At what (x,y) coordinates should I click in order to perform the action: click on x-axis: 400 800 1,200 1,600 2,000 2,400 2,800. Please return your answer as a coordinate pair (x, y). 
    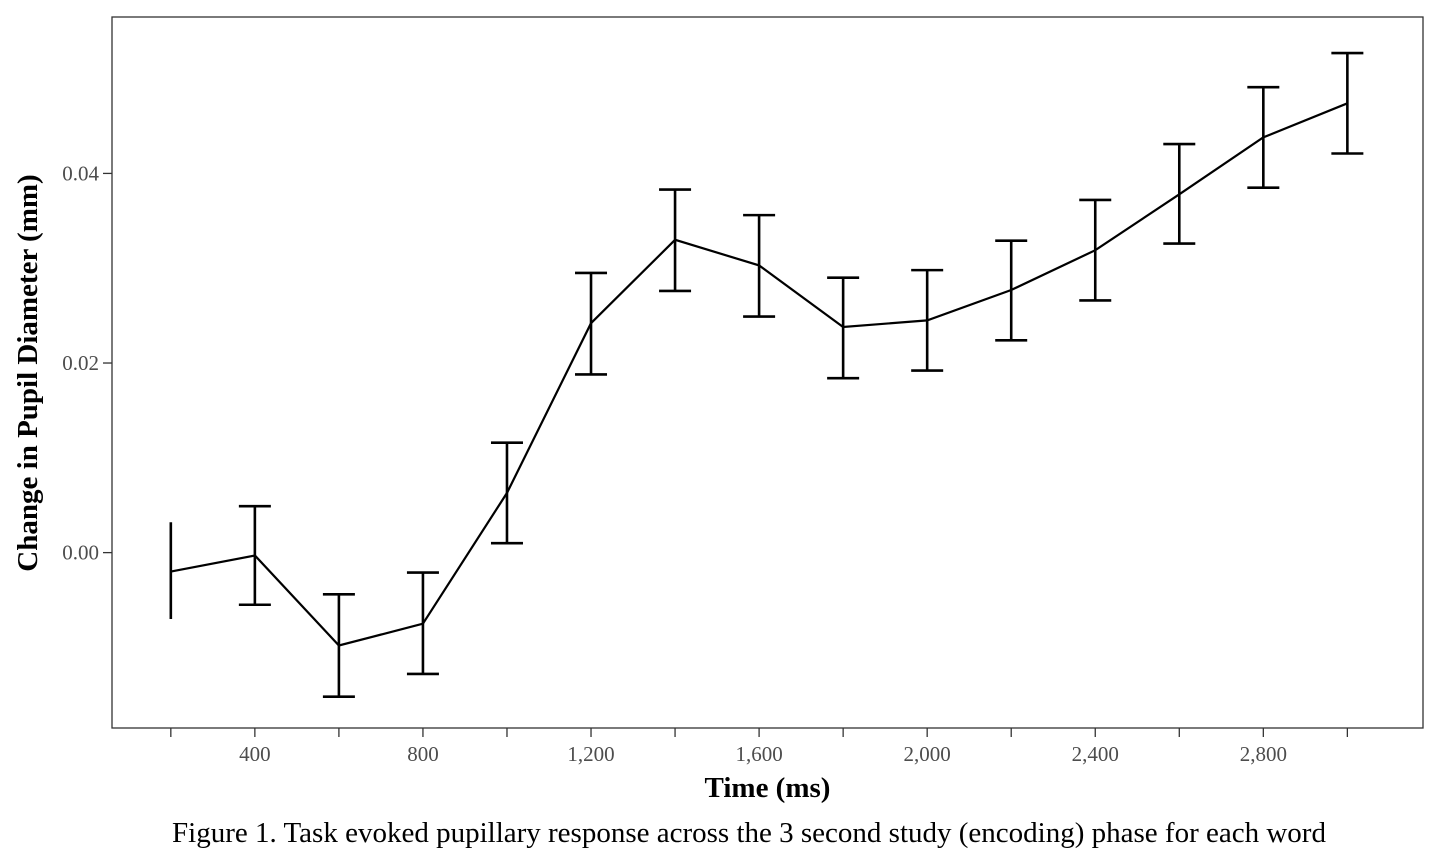
    Looking at the image, I should click on (759, 747).